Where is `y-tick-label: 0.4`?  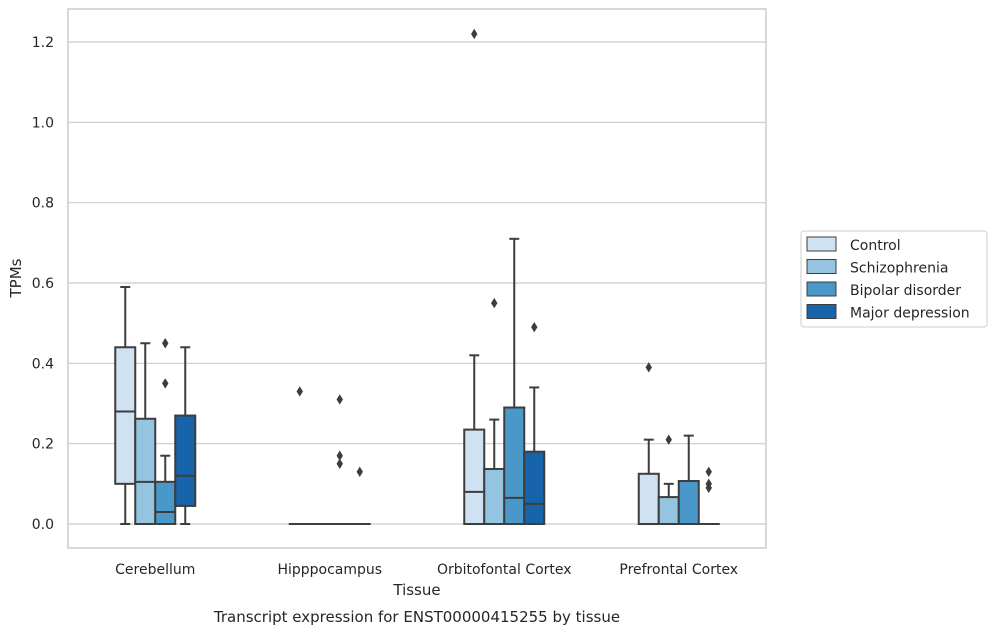 y-tick-label: 0.4 is located at coordinates (43, 364).